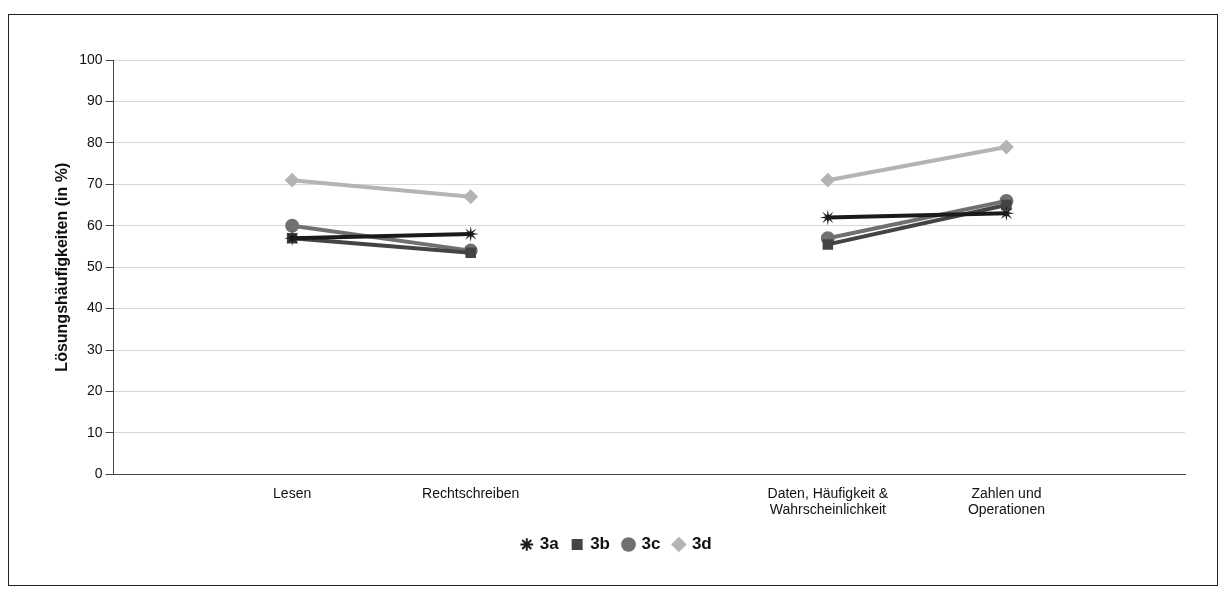 The height and width of the screenshot is (597, 1229). Describe the element at coordinates (91, 58) in the screenshot. I see `y-tick-label: 100` at that location.